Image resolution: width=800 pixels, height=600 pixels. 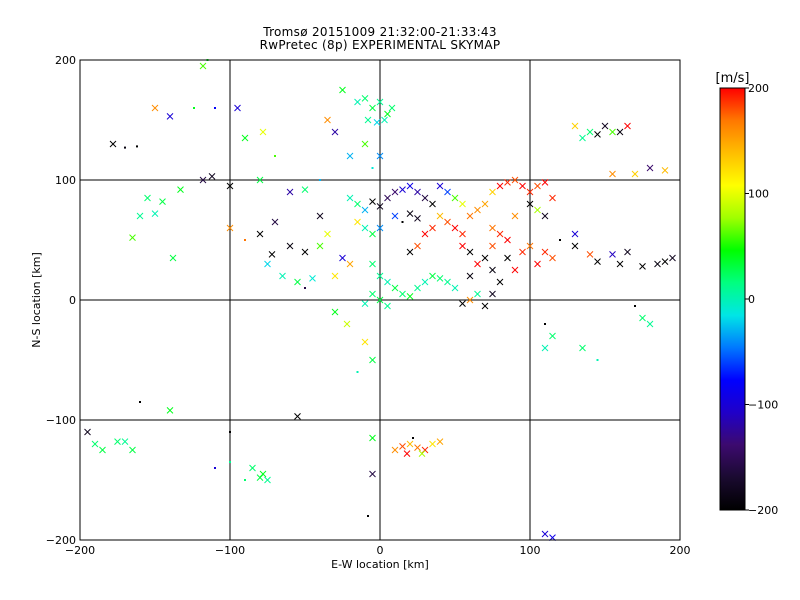 What do you see at coordinates (72, 300) in the screenshot?
I see `y-tick-label: 0` at bounding box center [72, 300].